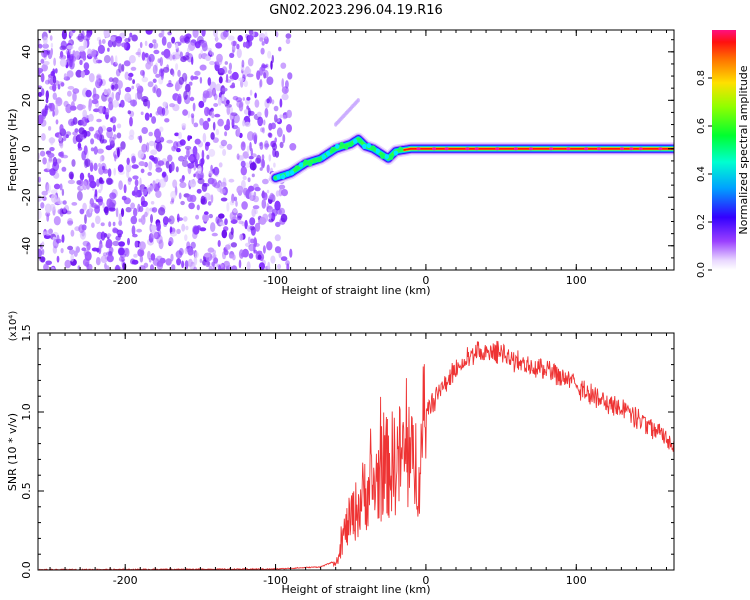 The height and width of the screenshot is (600, 750). I want to click on snr-y-tick-label: 1.0, so click(26, 412).